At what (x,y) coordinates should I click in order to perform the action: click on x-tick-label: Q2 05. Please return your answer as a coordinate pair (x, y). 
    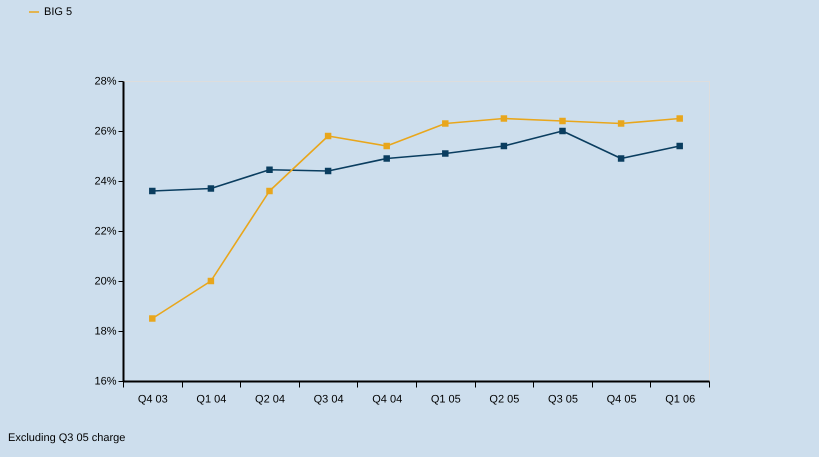
    Looking at the image, I should click on (504, 400).